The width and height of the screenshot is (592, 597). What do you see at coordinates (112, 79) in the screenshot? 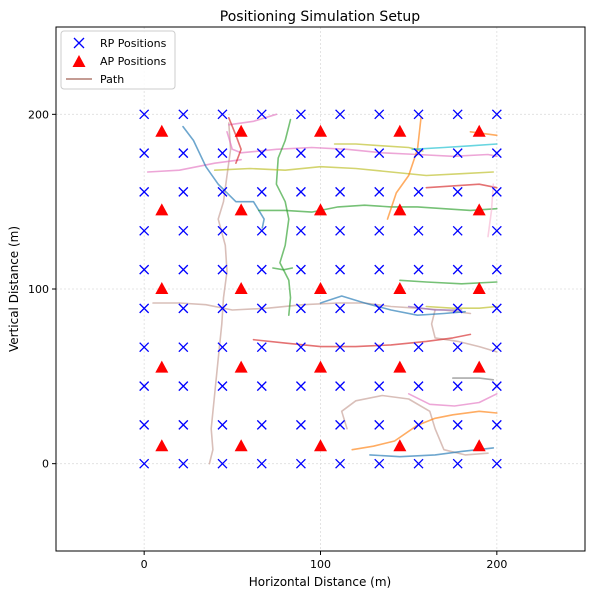
I see `legend-path-label: Path` at bounding box center [112, 79].